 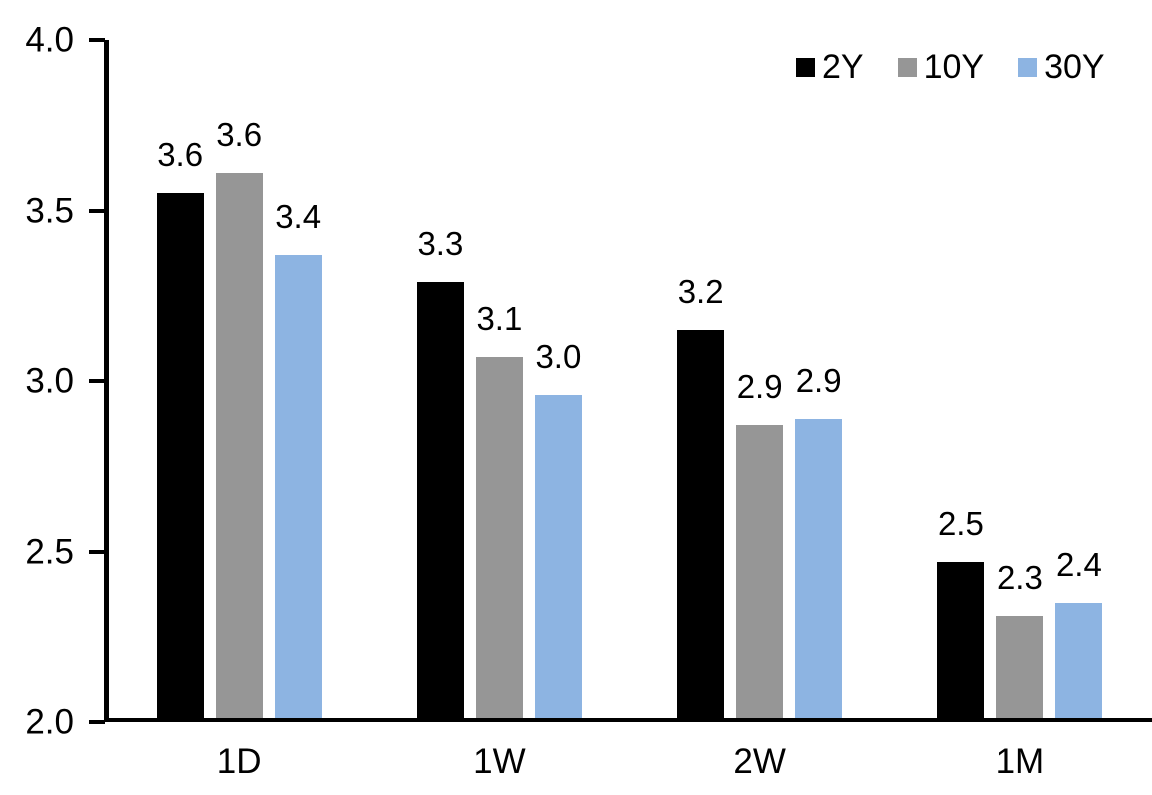 What do you see at coordinates (49, 722) in the screenshot?
I see `y-tick-label: 2.0` at bounding box center [49, 722].